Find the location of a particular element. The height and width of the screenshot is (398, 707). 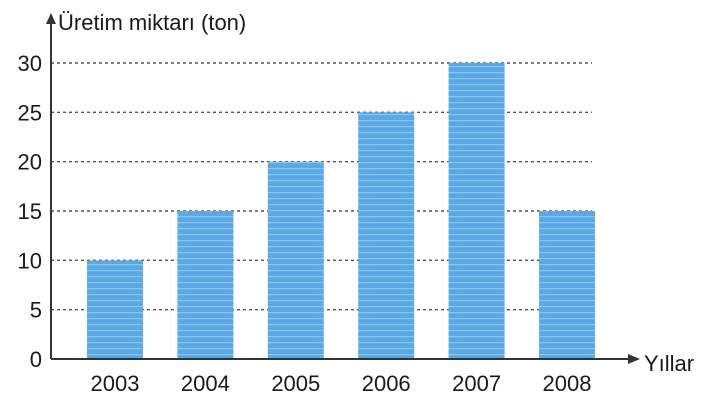

y-tick-label: 10 is located at coordinates (30, 260).